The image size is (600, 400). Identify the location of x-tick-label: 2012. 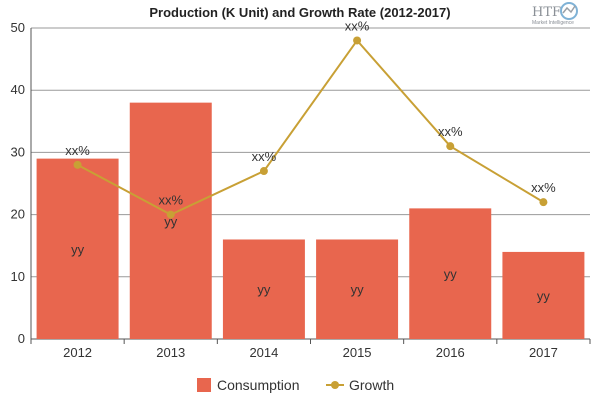
(77, 352).